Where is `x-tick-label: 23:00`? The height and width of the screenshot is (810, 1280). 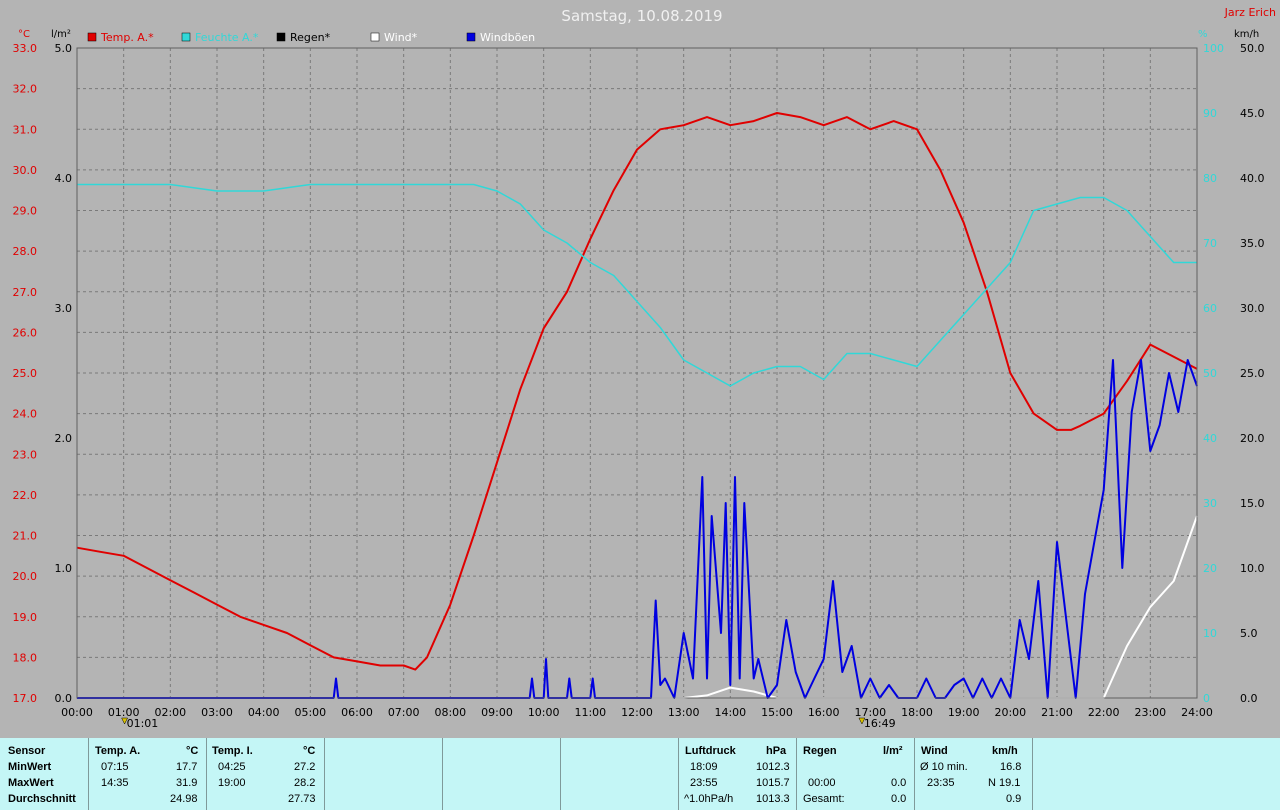
x-tick-label: 23:00 is located at coordinates (1150, 712).